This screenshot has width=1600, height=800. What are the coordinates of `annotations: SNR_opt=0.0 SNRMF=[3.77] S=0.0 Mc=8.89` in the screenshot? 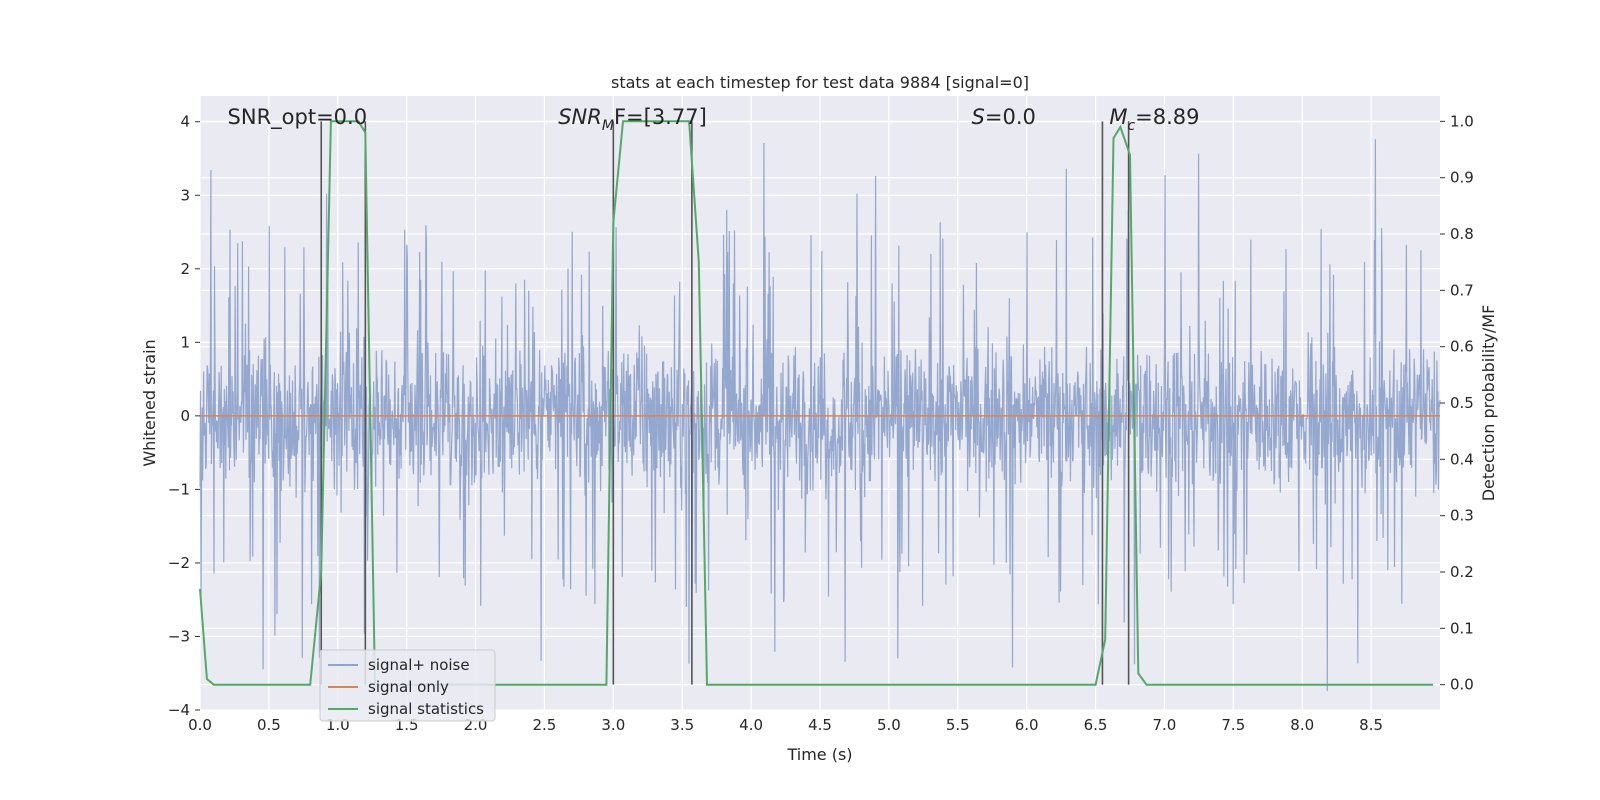 It's located at (714, 119).